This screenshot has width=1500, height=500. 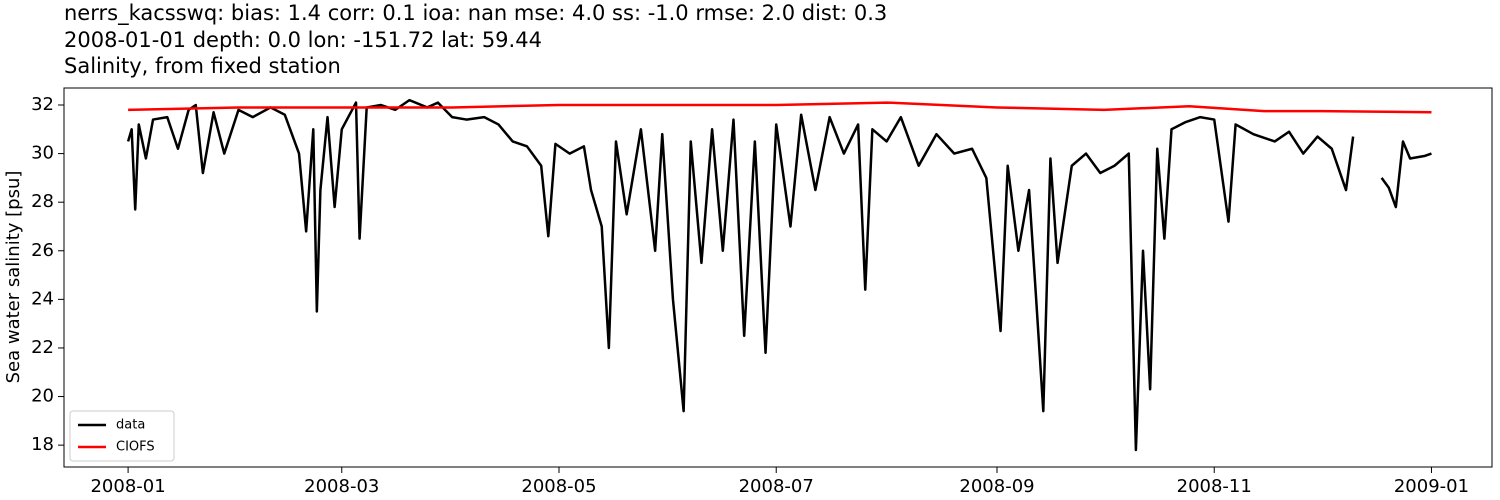 What do you see at coordinates (341, 486) in the screenshot?
I see `x-tick-label: 2008-03` at bounding box center [341, 486].